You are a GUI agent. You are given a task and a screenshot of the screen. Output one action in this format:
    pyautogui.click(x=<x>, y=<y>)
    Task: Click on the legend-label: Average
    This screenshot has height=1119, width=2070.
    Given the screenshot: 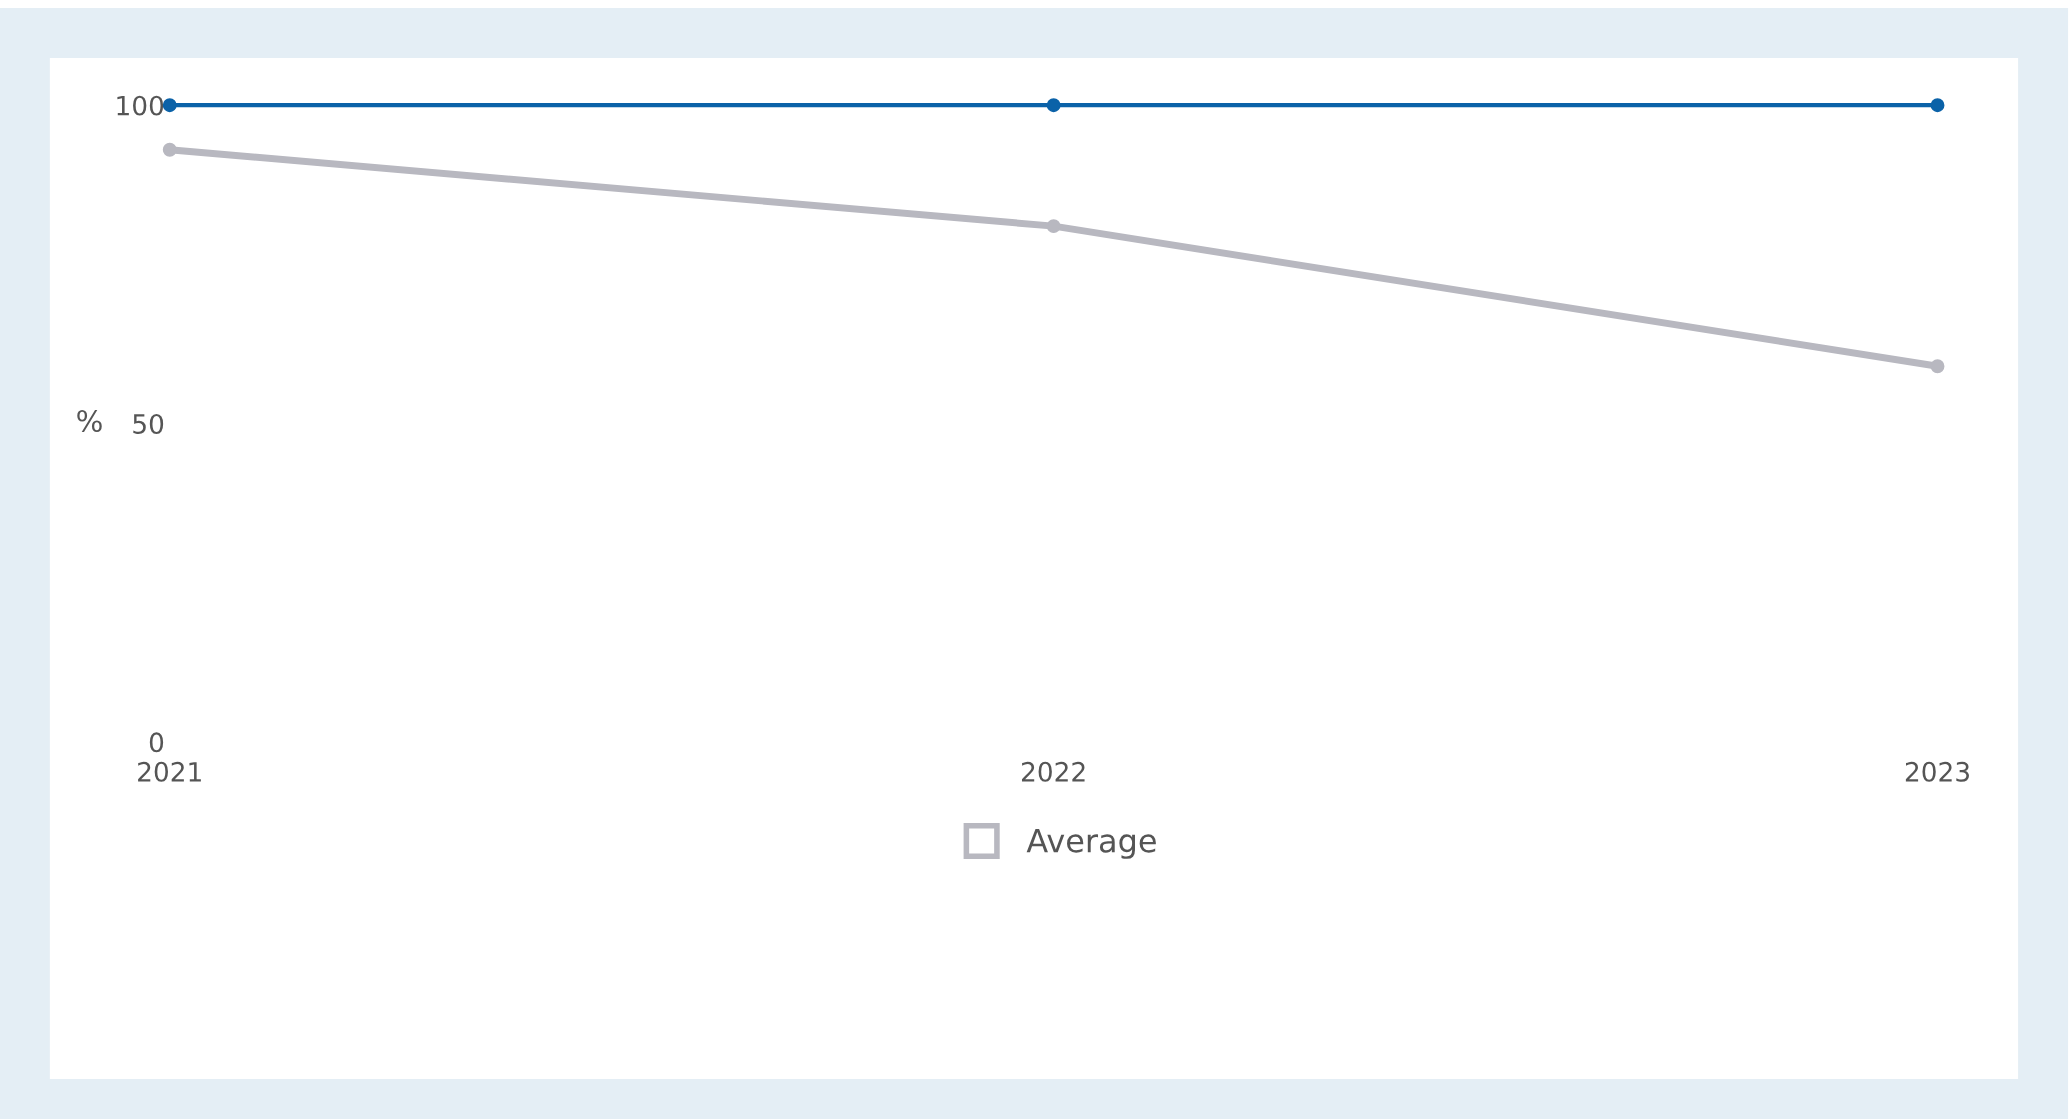 What is the action you would take?
    pyautogui.click(x=1091, y=843)
    